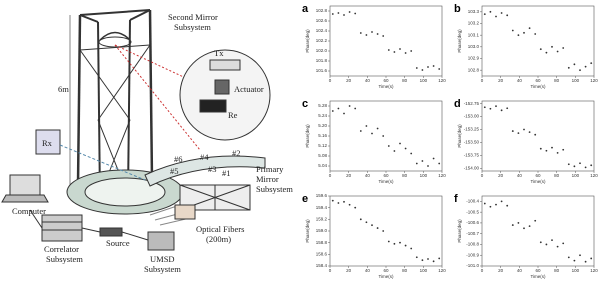 The height and width of the screenshot is (284, 600). I want to click on panel-label: b, so click(457, 9).